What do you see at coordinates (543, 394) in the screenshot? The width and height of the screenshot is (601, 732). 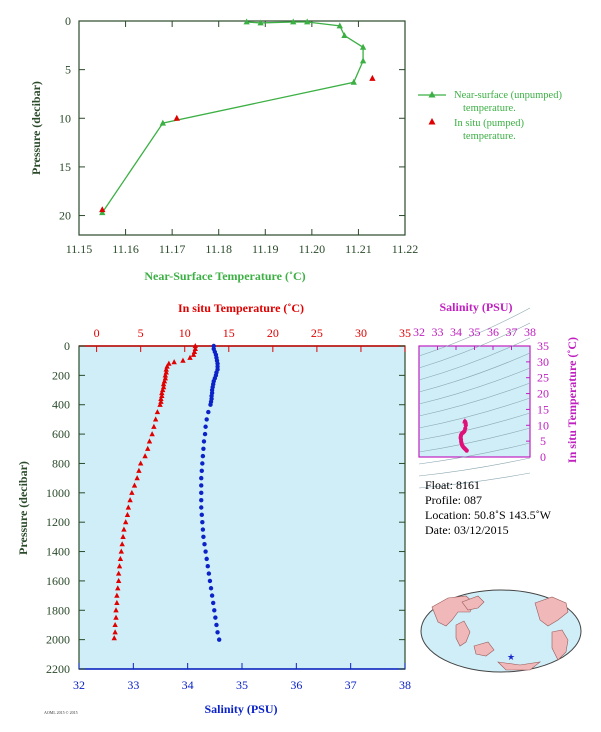 I see `ts-y-tick-label: 20` at bounding box center [543, 394].